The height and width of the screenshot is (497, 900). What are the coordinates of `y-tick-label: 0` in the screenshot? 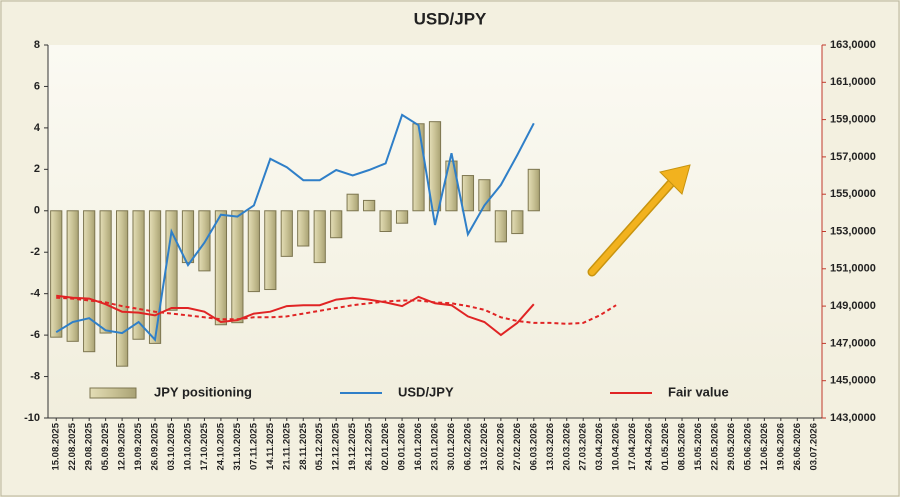 It's located at (37, 211).